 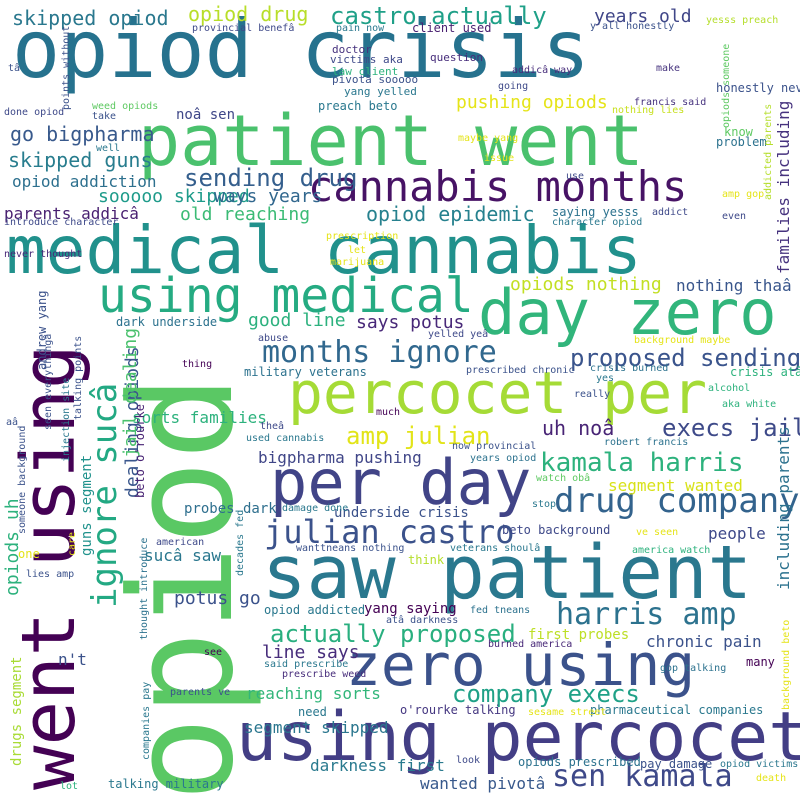 I want to click on word-background-maybe: background maybe, so click(x=682, y=340).